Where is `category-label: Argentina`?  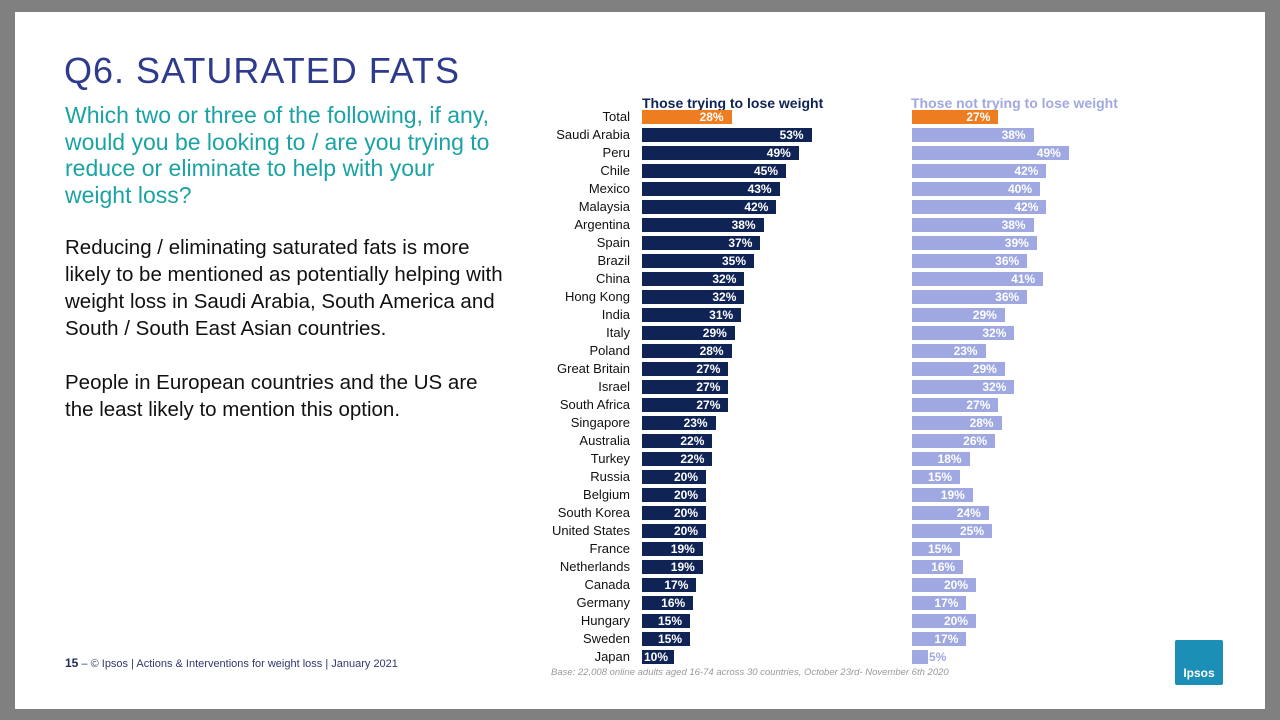
category-label: Argentina is located at coordinates (602, 224).